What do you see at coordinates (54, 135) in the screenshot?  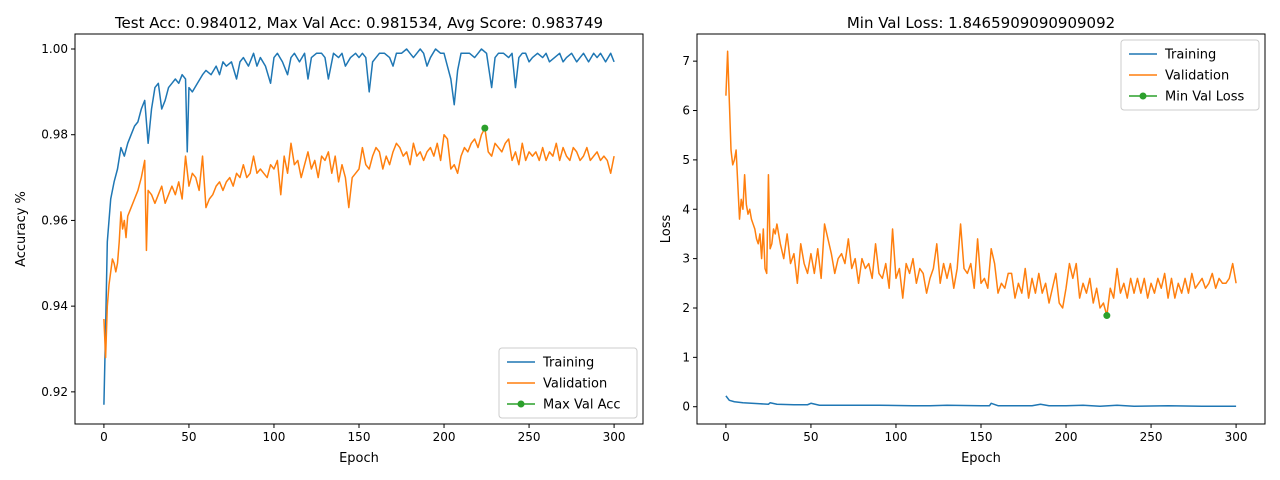 I see `y-tick-label: 0.98` at bounding box center [54, 135].